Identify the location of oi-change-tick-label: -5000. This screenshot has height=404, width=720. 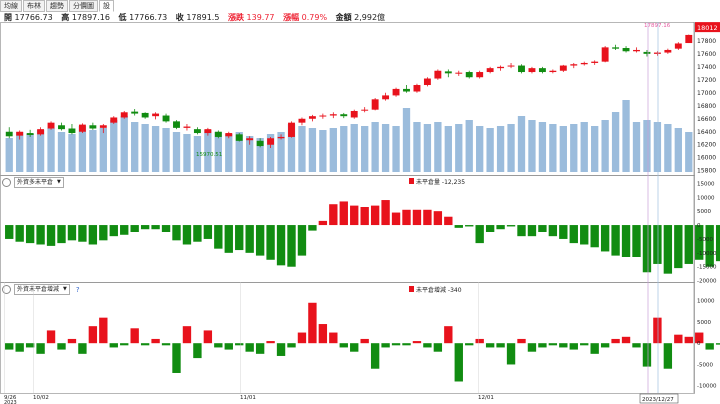
(705, 365).